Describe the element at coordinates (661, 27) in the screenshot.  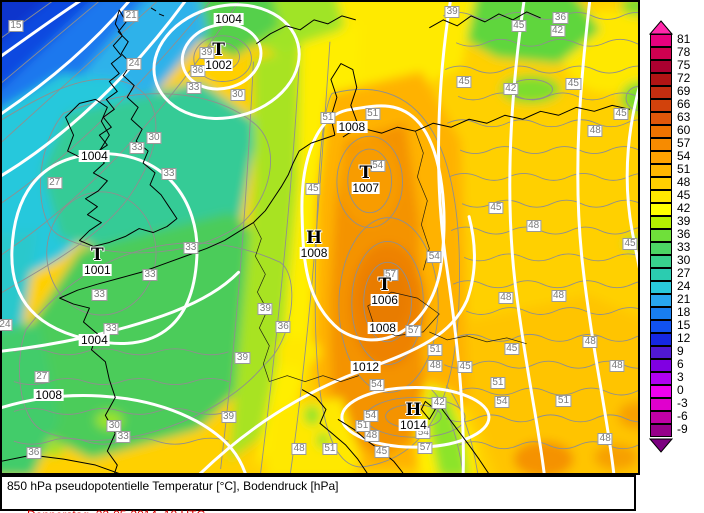
I see `colorbar-arrow-up` at that location.